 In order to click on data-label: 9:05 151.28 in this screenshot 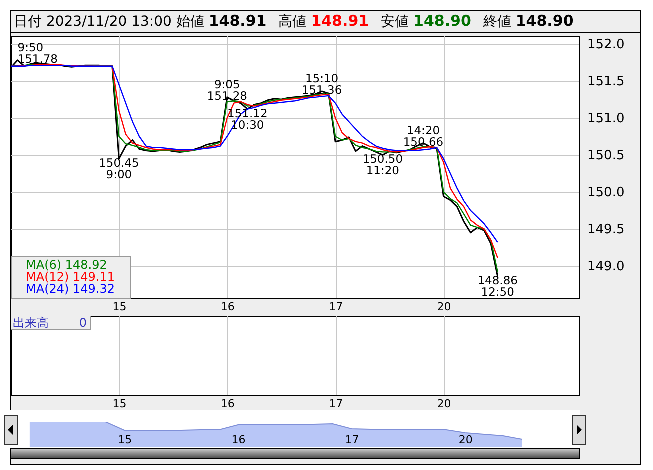, I will do `click(227, 90)`.